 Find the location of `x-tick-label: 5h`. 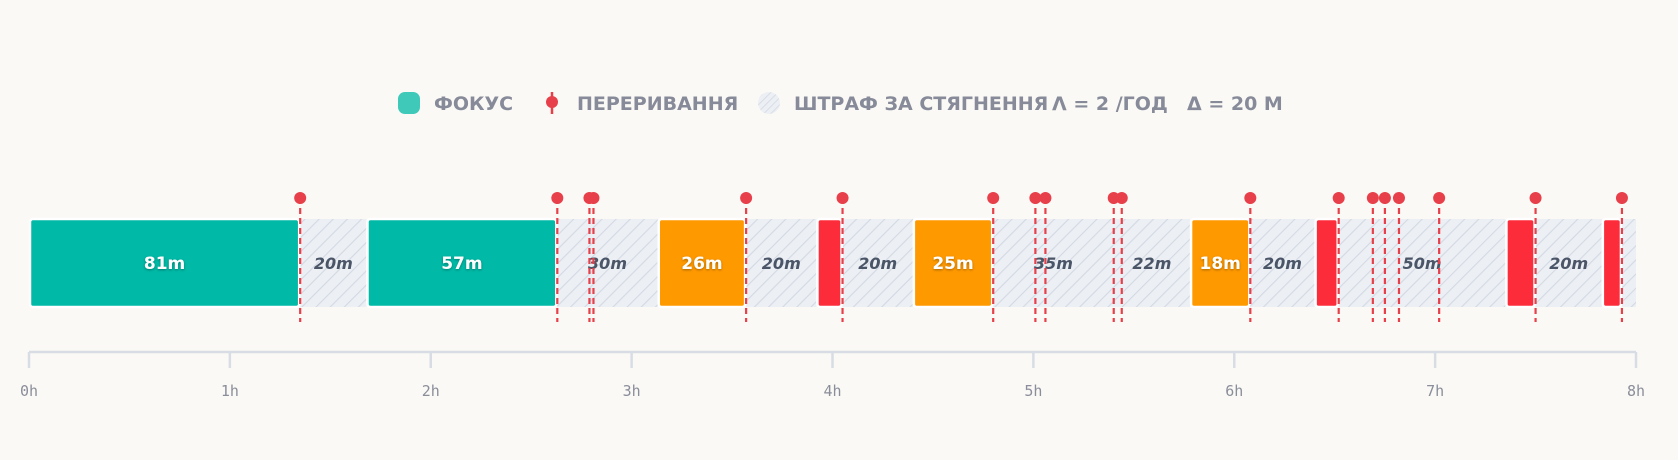

x-tick-label: 5h is located at coordinates (1033, 391).